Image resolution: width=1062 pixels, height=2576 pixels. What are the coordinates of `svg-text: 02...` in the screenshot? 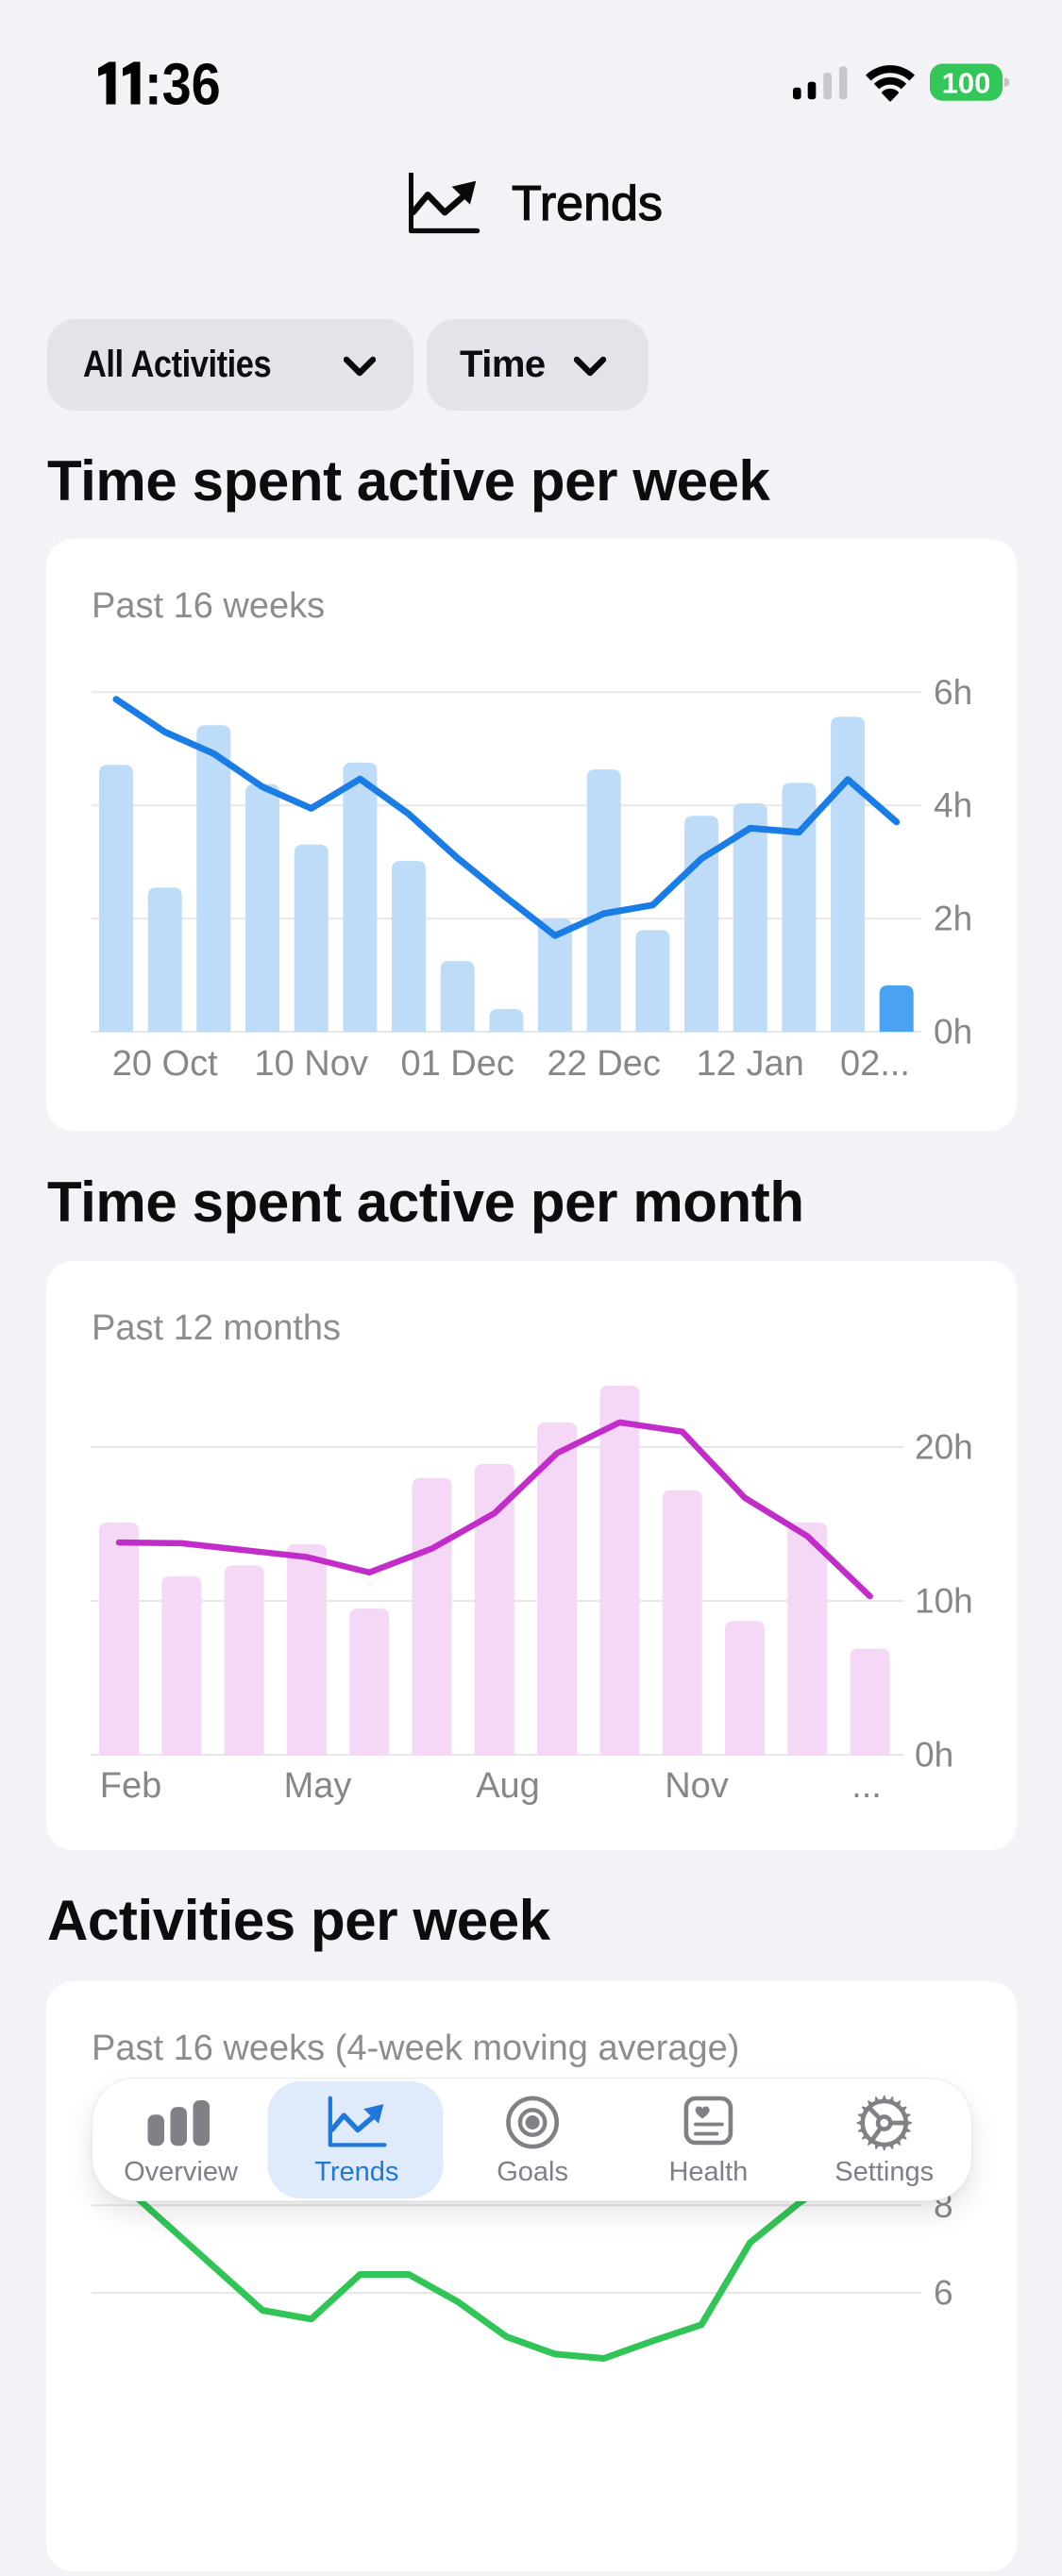 It's located at (875, 1064).